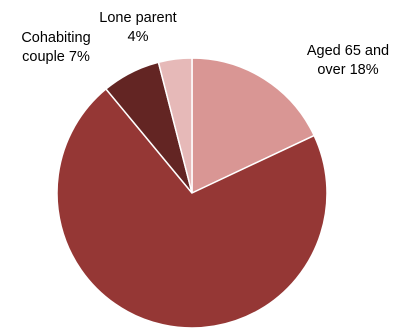 The image size is (401, 328). I want to click on pie-slice-label-line: couple 7%, so click(56, 57).